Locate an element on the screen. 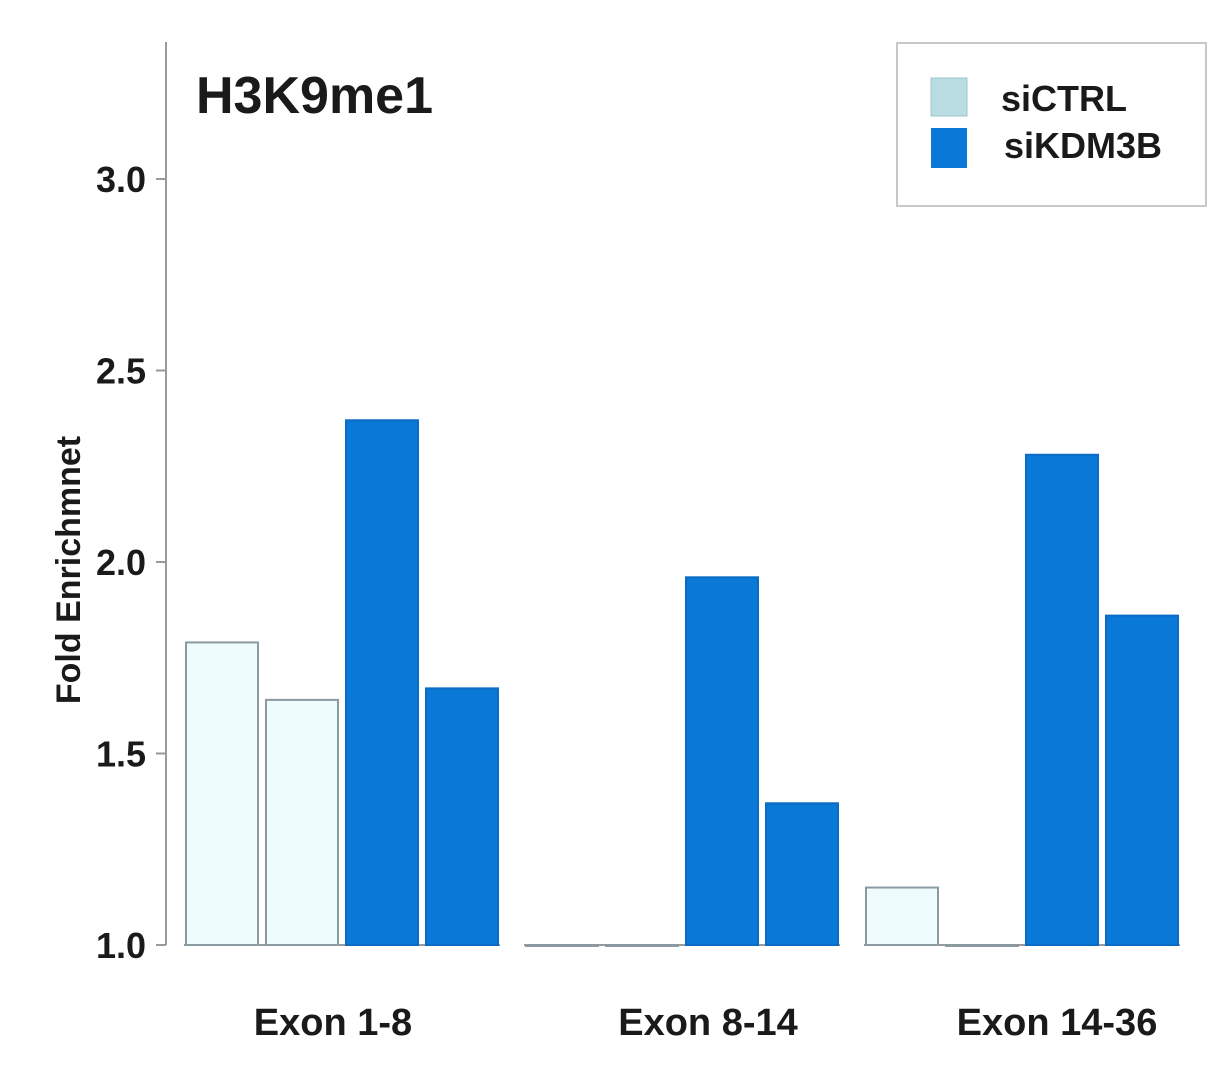 Image resolution: width=1222 pixels, height=1090 pixels. category-label: Exon 8-14 is located at coordinates (708, 1023).